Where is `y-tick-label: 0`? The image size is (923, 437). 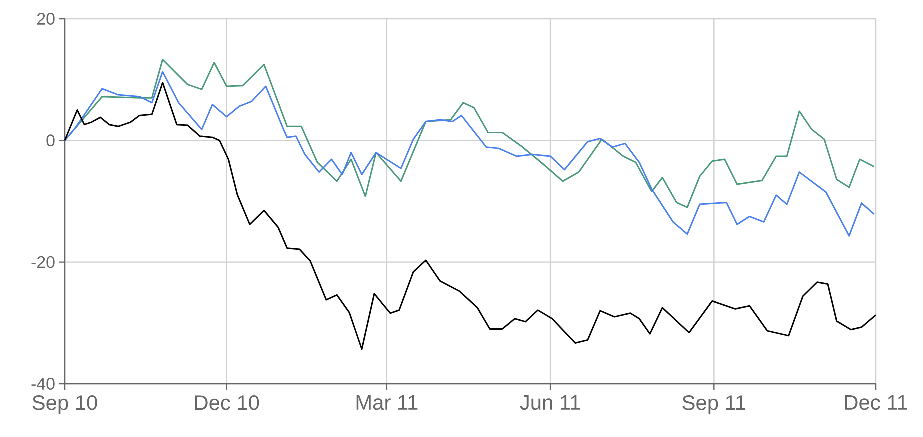
y-tick-label: 0 is located at coordinates (50, 140).